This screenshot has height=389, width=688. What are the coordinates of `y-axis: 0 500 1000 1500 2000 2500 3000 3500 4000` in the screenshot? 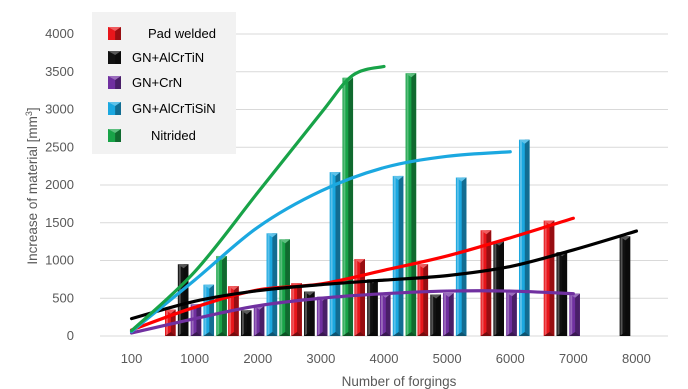 It's located at (59, 184).